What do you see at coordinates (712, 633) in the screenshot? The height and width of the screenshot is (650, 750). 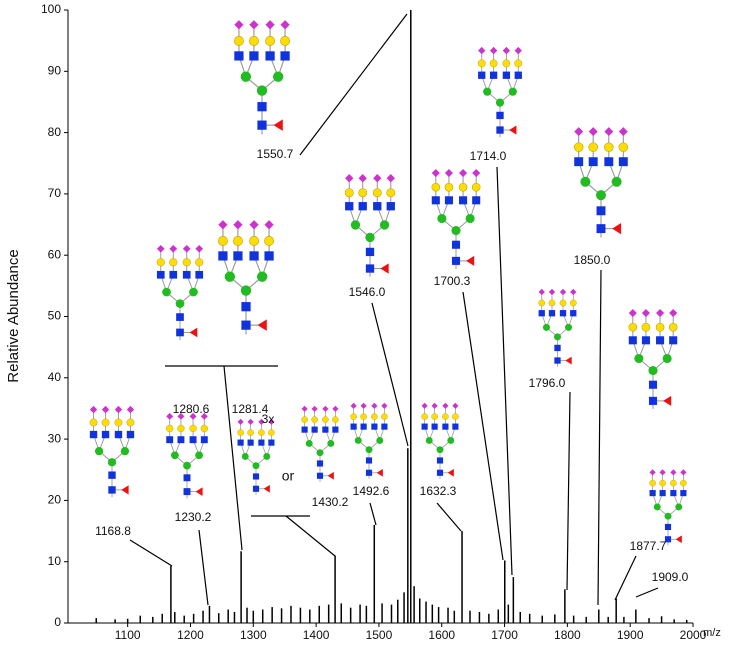 I see `x-axis-label: m/z` at bounding box center [712, 633].